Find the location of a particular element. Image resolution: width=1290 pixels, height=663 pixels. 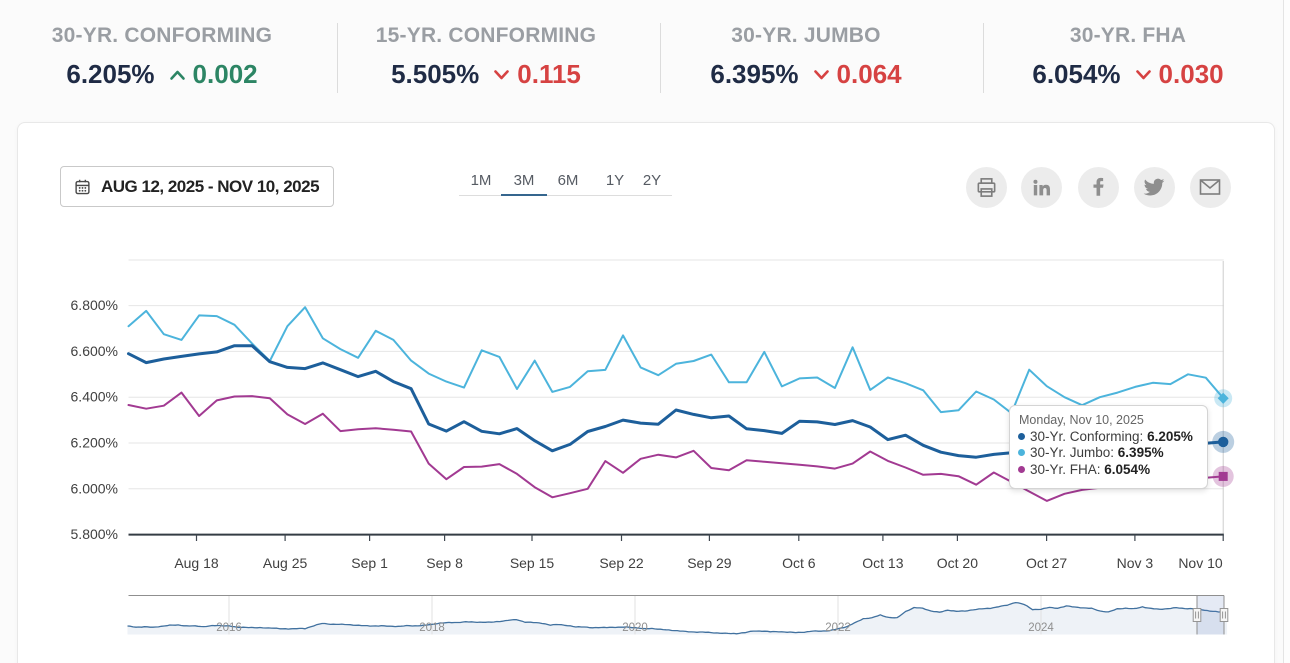

svg-text: 6.000% is located at coordinates (94, 488).